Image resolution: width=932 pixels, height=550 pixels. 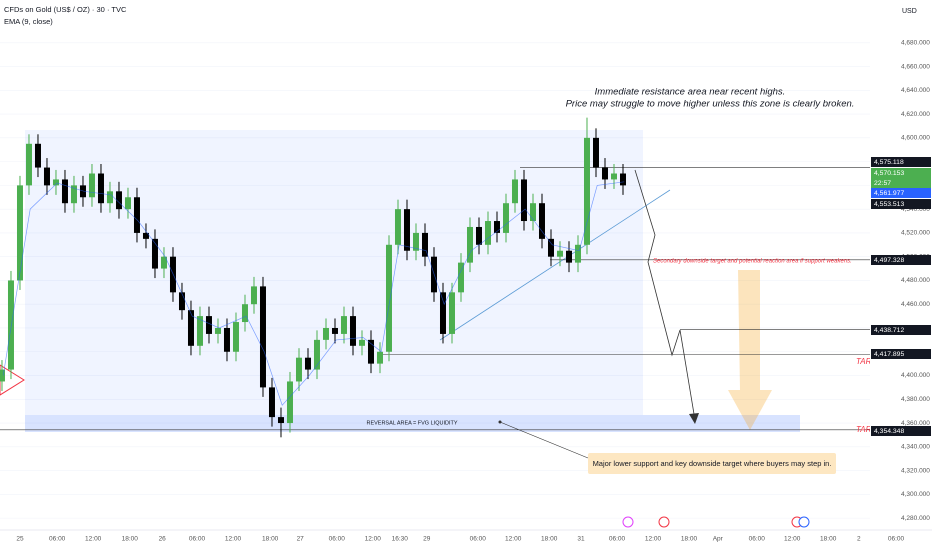 What do you see at coordinates (581, 539) in the screenshot?
I see `x-tick-label: 31` at bounding box center [581, 539].